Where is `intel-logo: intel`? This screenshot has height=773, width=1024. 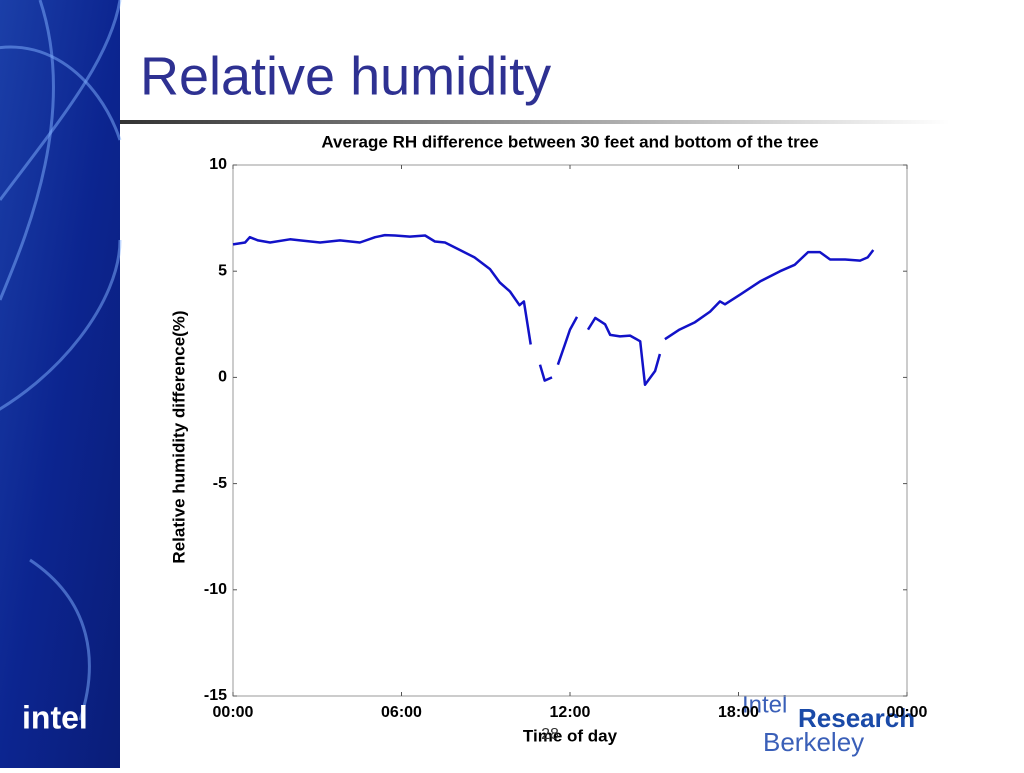
intel-logo: intel is located at coordinates (55, 717).